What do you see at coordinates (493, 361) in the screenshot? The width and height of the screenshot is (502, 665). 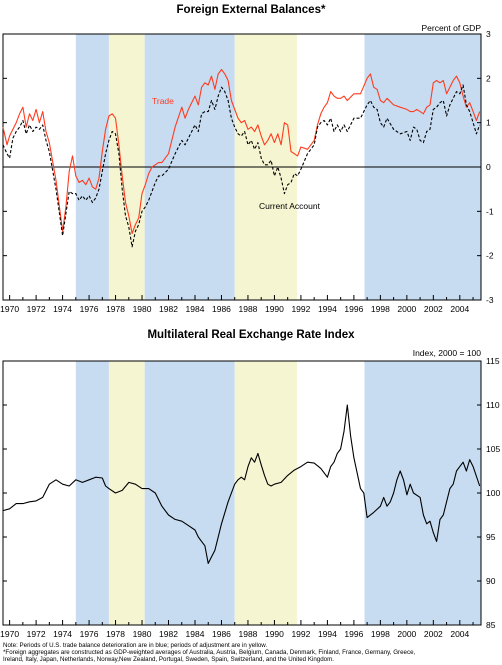 I see `y-tick-label: 115` at bounding box center [493, 361].